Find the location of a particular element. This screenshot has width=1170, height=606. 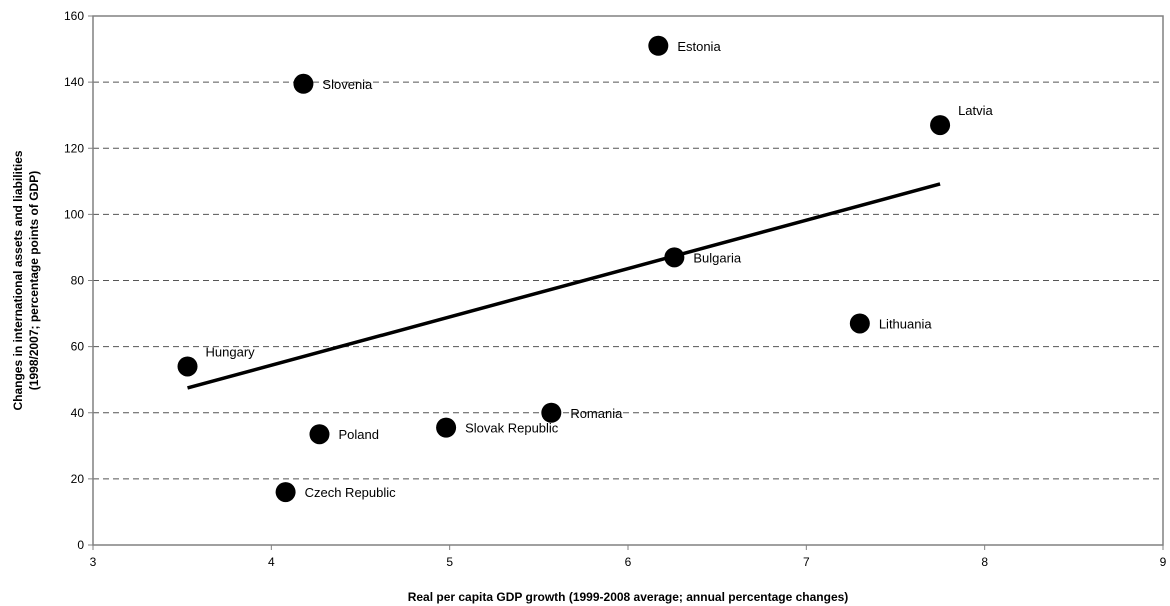

y-tick-label-120: 120 is located at coordinates (74, 148).